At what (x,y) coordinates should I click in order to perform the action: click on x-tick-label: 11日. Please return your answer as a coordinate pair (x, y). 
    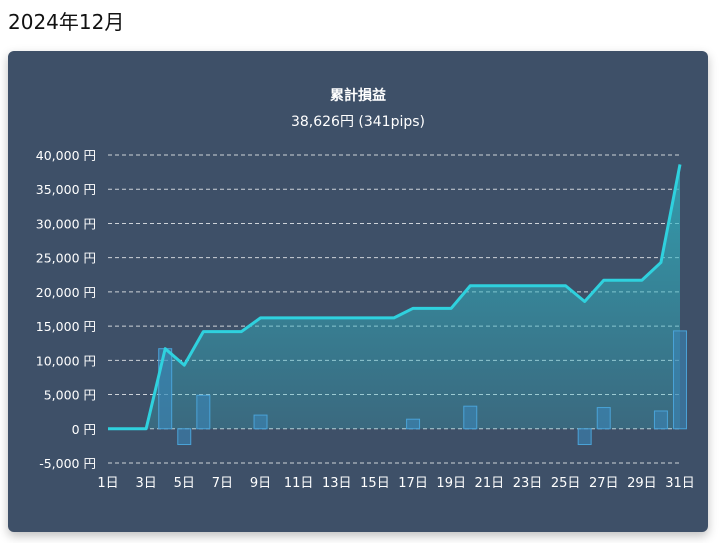
    Looking at the image, I should click on (299, 483).